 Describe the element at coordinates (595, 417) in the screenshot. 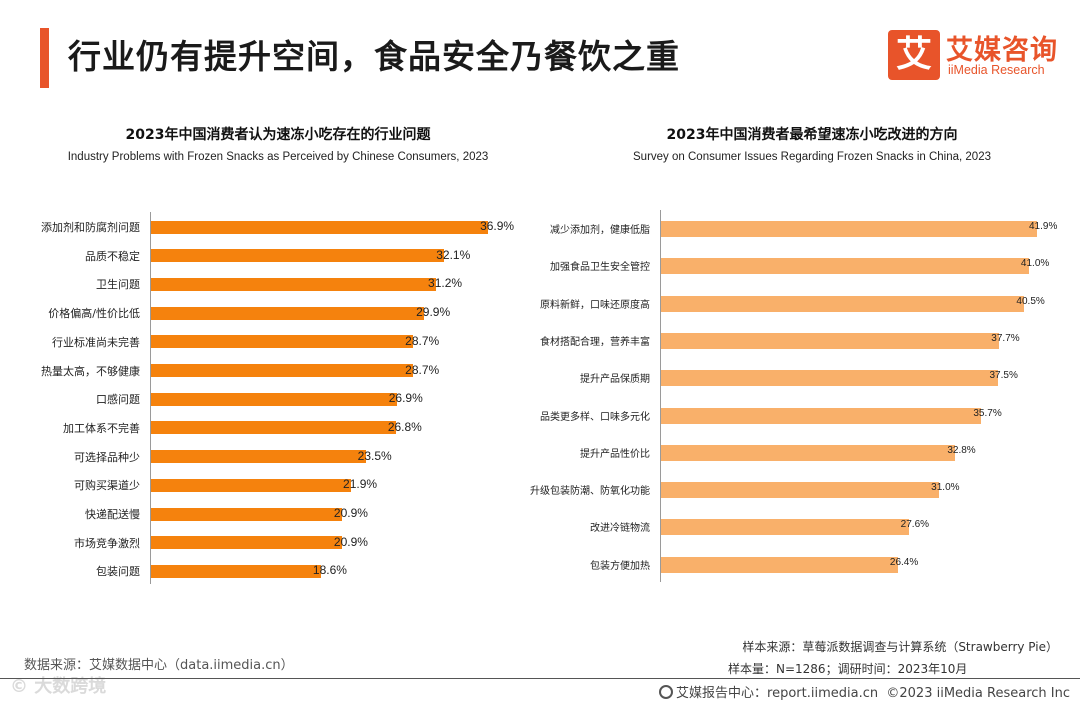

I see `category-label: 品类更多样、口味多元化` at that location.